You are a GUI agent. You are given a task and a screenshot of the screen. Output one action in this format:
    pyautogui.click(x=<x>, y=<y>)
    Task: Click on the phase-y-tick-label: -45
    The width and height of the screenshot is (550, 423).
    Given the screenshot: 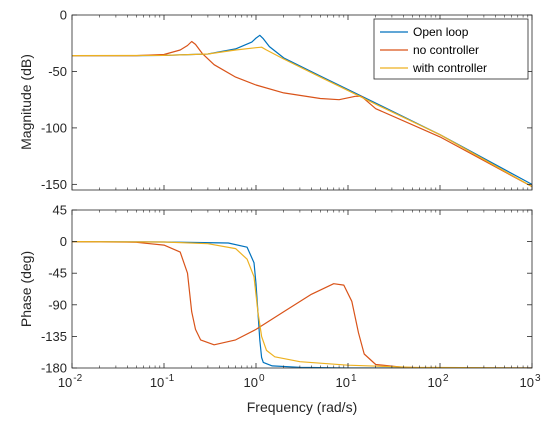 What is the action you would take?
    pyautogui.click(x=57, y=273)
    